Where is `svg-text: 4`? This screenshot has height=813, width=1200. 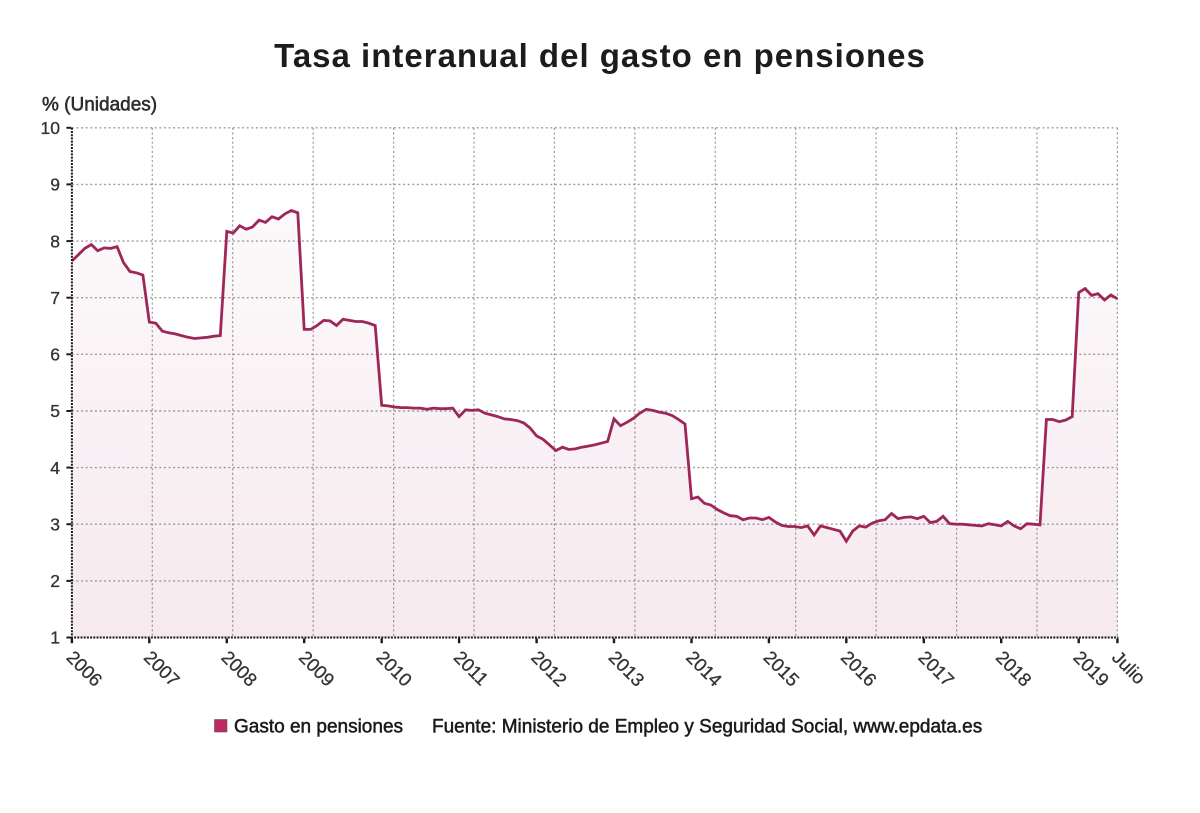
svg-text: 4 is located at coordinates (55, 468).